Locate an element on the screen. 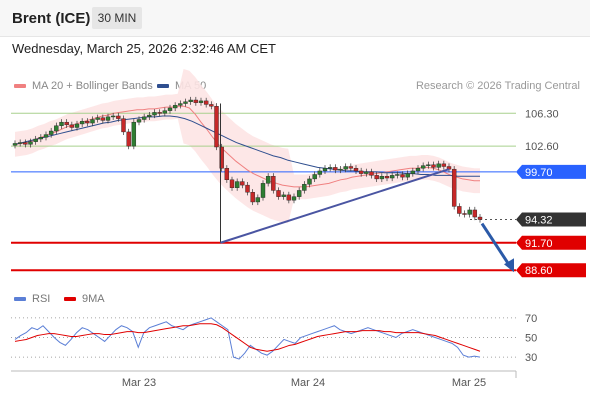  rsi-line is located at coordinates (247, 338).